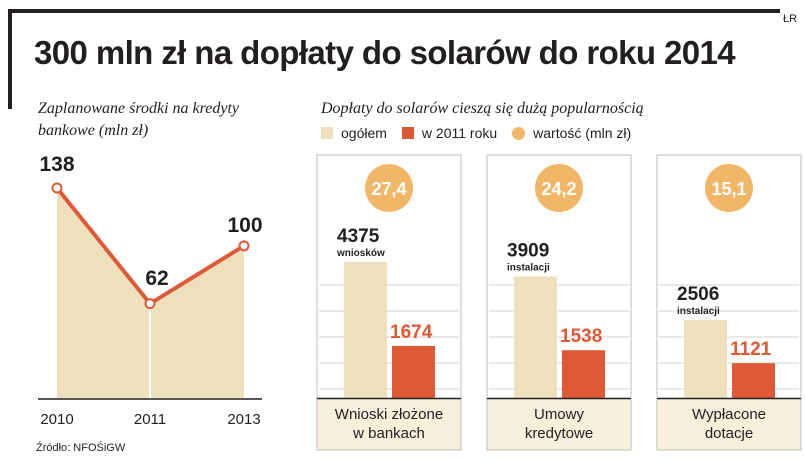  What do you see at coordinates (394, 11) in the screenshot?
I see `top-rule` at bounding box center [394, 11].